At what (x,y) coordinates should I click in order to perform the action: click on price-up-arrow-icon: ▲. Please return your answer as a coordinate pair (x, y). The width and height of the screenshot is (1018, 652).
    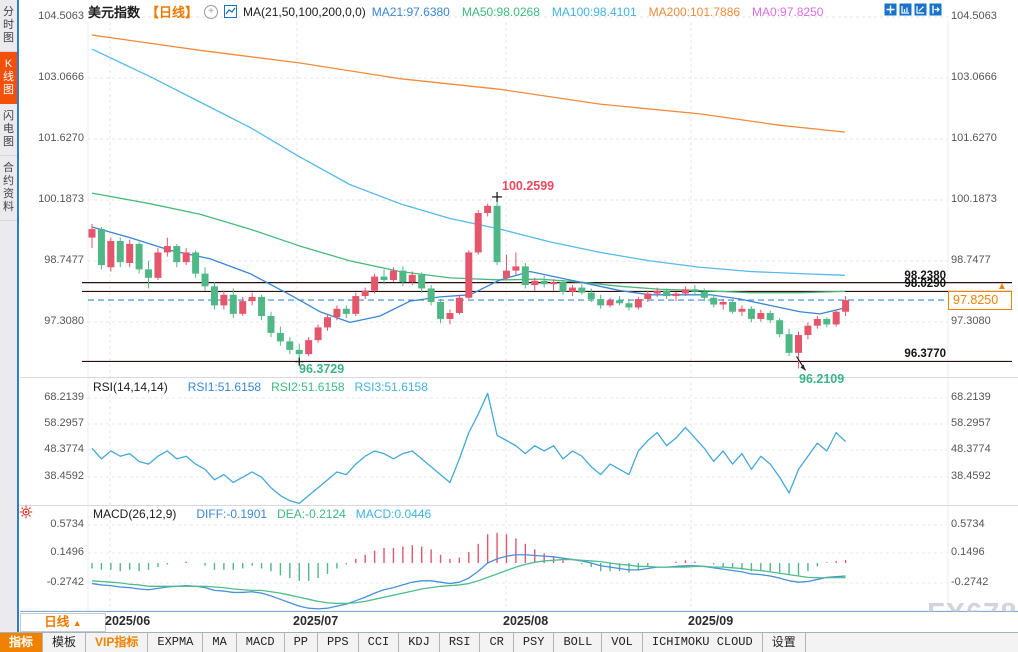
    Looking at the image, I should click on (1002, 286).